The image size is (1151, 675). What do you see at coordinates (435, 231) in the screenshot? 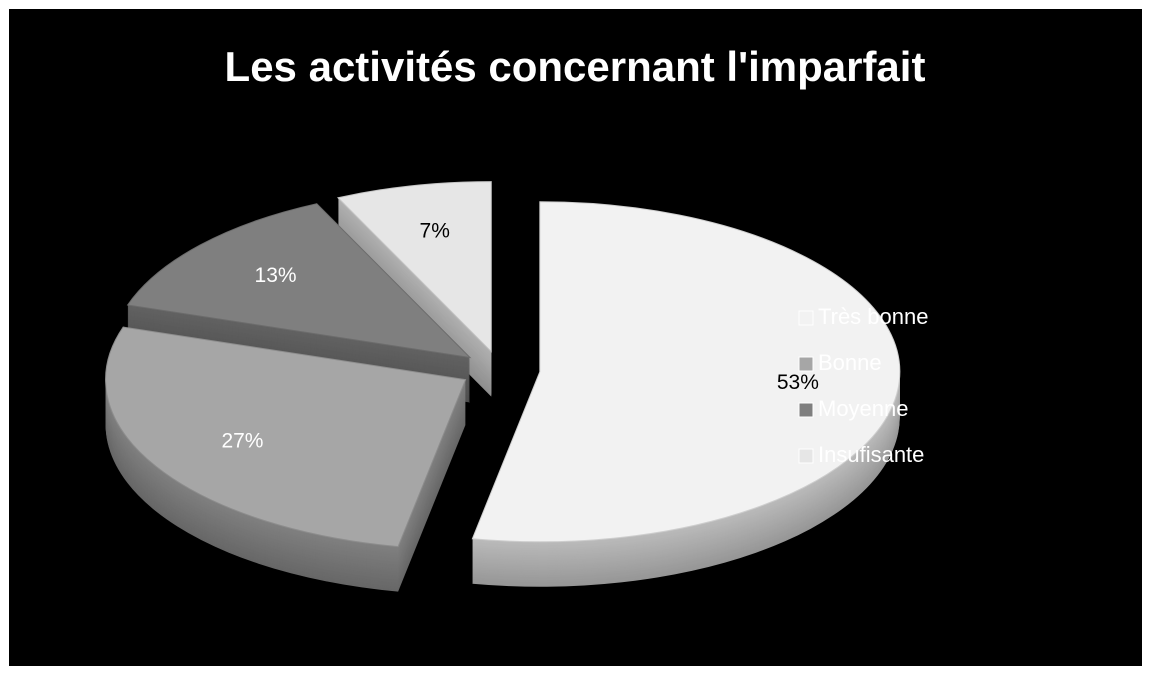
I see `data-label: 7%` at bounding box center [435, 231].